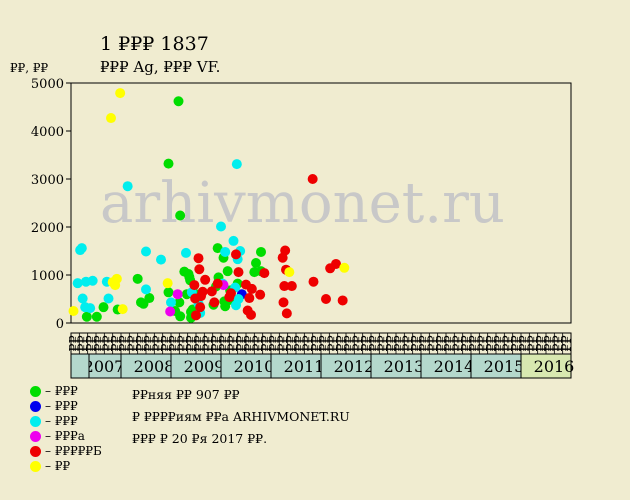  Describe the element at coordinates (554, 366) in the screenshot. I see `year-label: 2016` at that location.